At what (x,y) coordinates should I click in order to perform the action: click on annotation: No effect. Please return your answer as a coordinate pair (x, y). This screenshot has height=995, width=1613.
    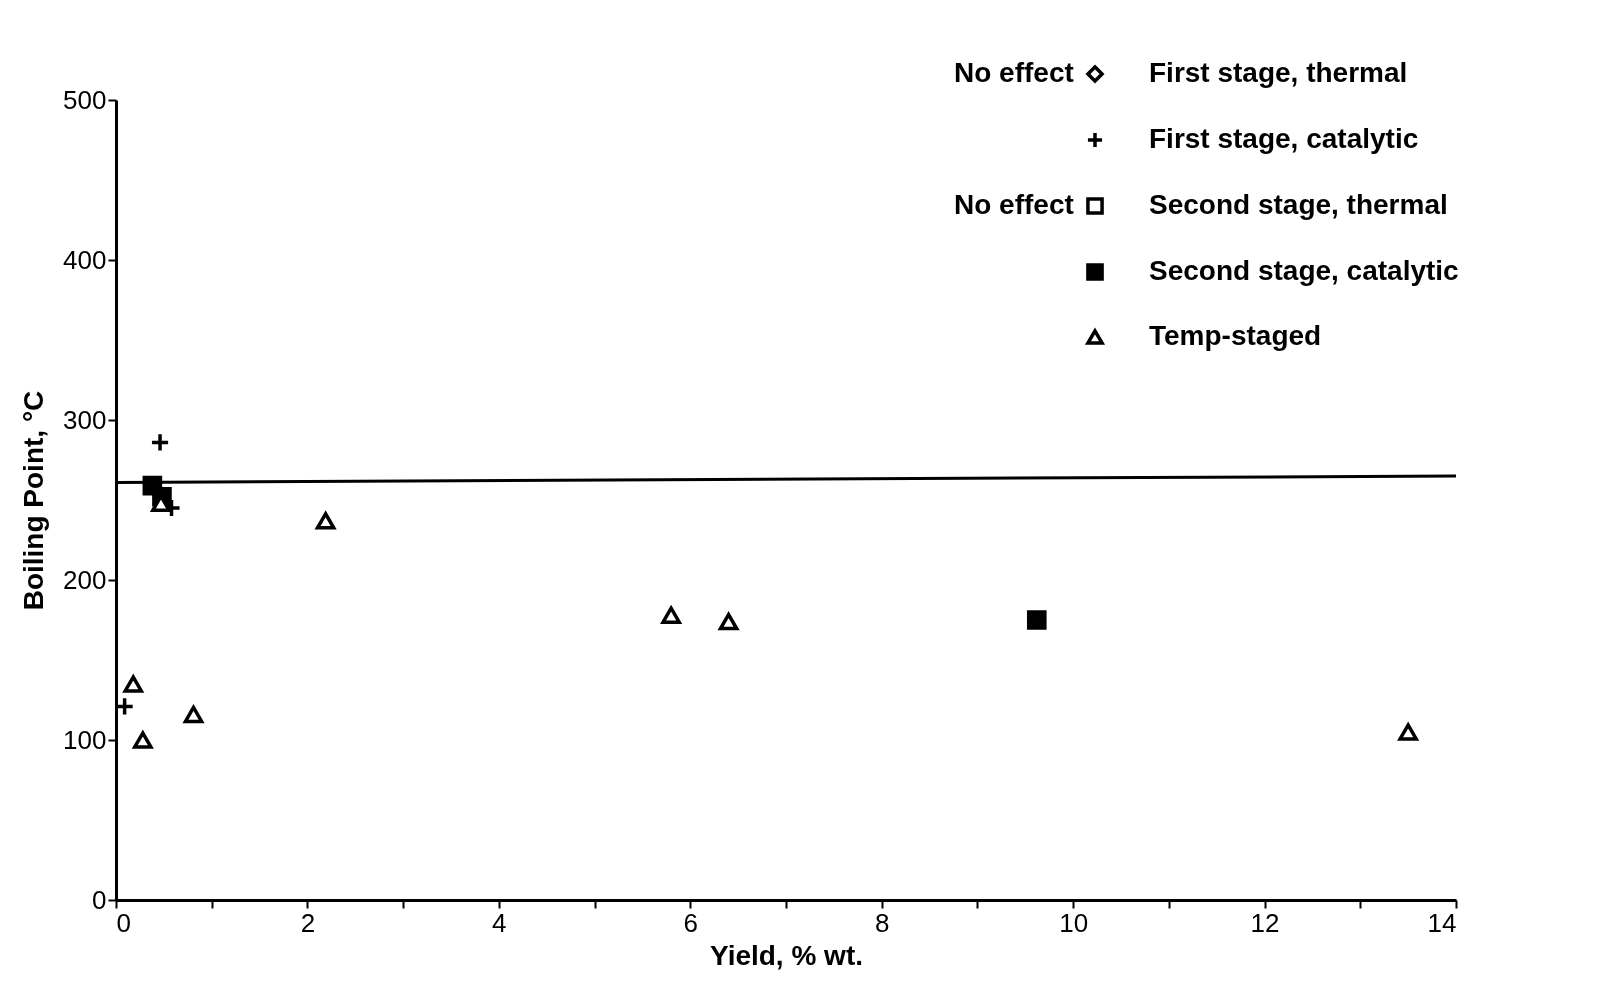
    Looking at the image, I should click on (1014, 204).